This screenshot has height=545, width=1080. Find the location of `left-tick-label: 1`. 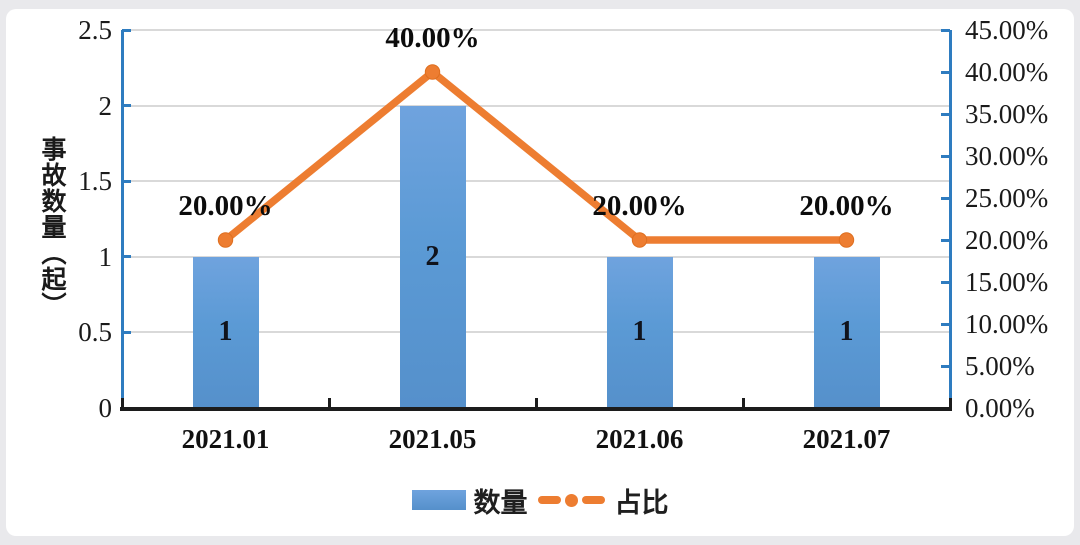

left-tick-label: 1 is located at coordinates (105, 256).